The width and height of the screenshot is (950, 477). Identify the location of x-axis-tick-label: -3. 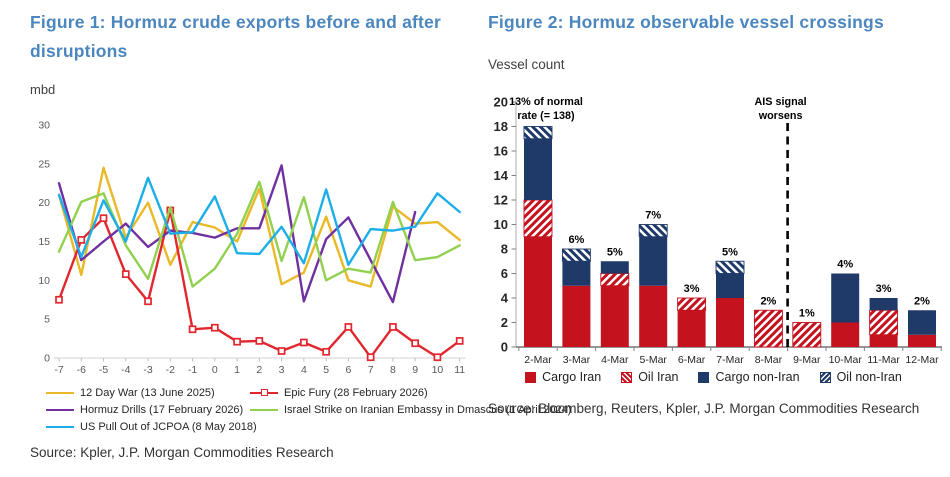
(147, 370).